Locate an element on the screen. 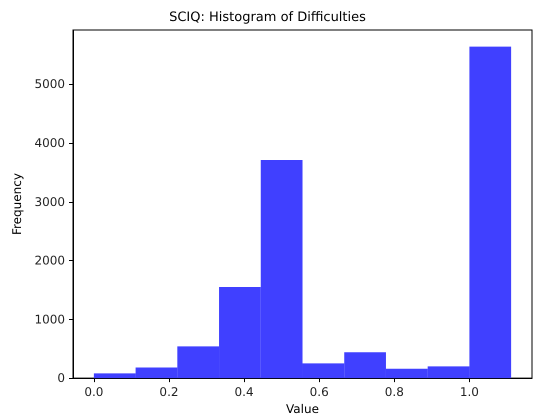  x-tick-label: 1.0 is located at coordinates (469, 392).